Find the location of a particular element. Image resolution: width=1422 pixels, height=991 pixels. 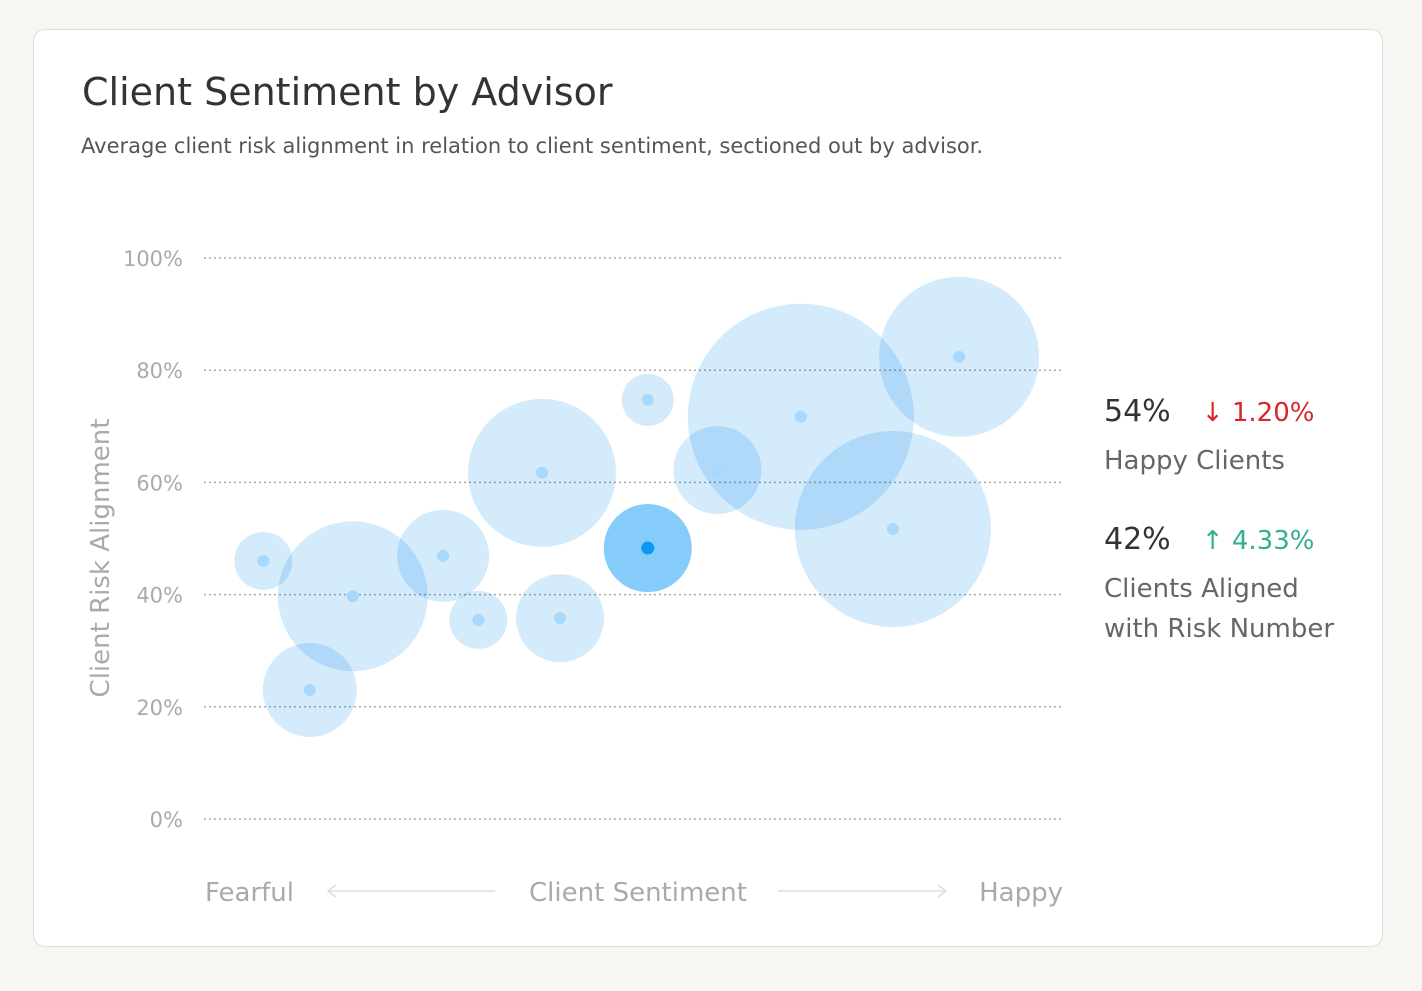

x-axis-label: Client Sentiment is located at coordinates (638, 893).